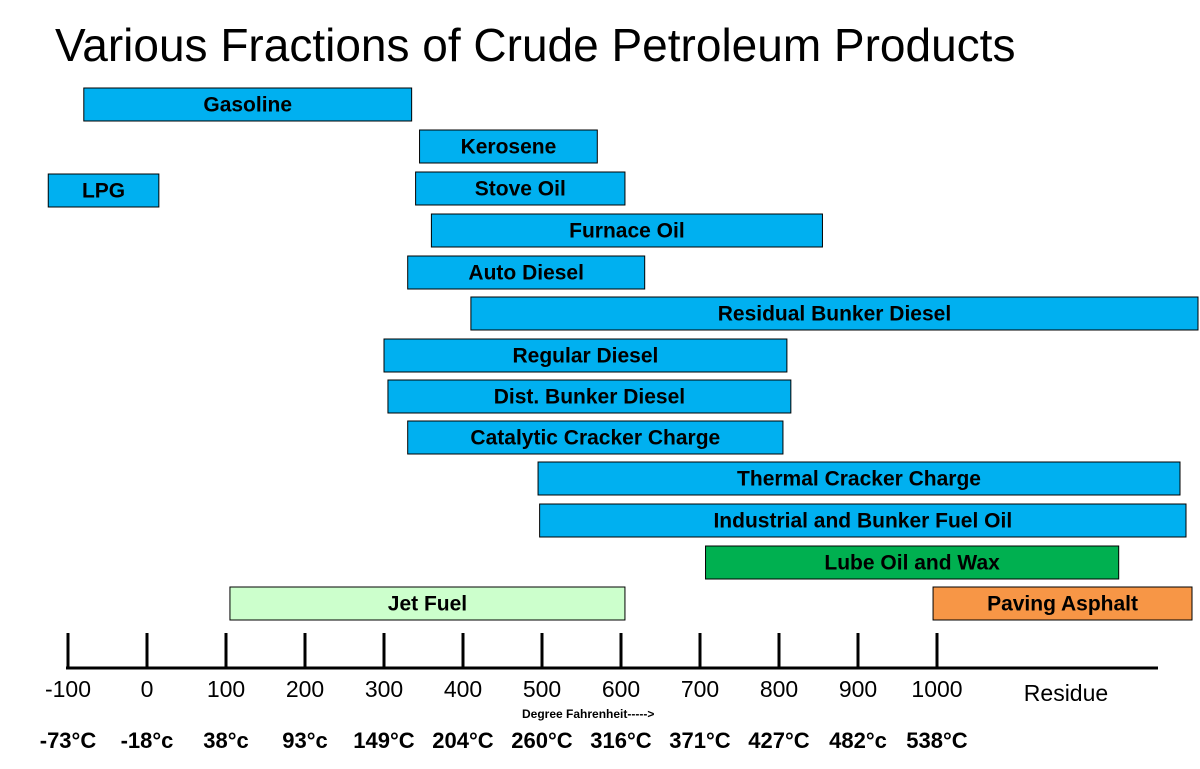 The height and width of the screenshot is (769, 1200). What do you see at coordinates (621, 689) in the screenshot?
I see `x-tick-label: 600` at bounding box center [621, 689].